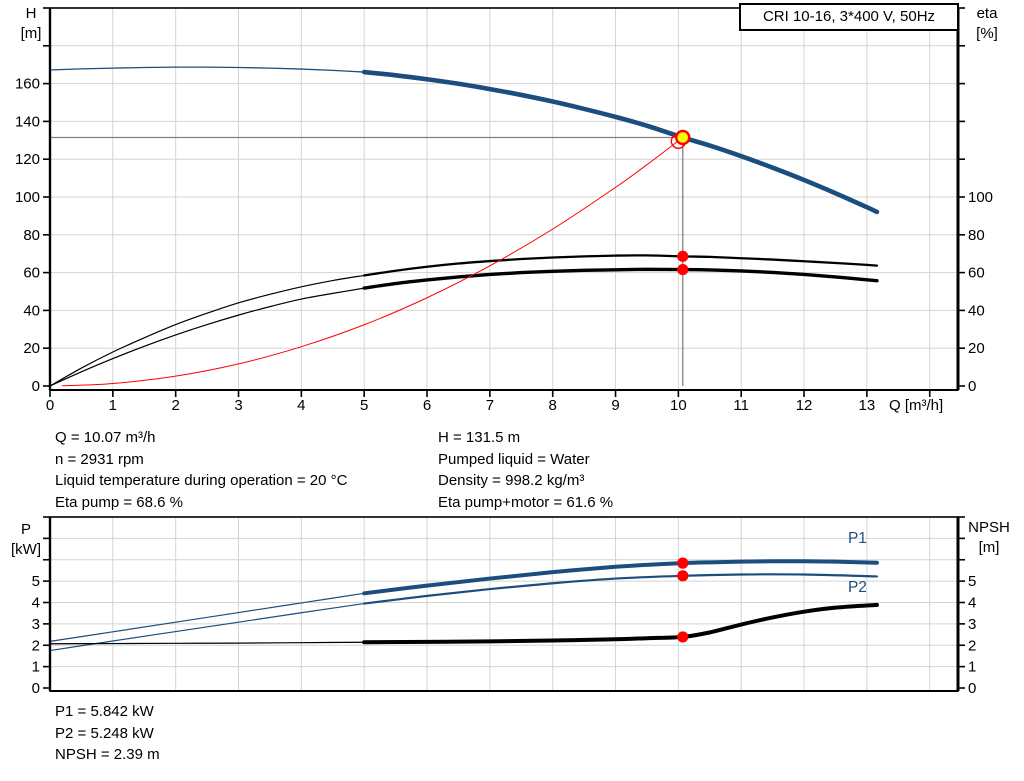 The height and width of the screenshot is (781, 1024). I want to click on tick-label-x: 11, so click(741, 405).